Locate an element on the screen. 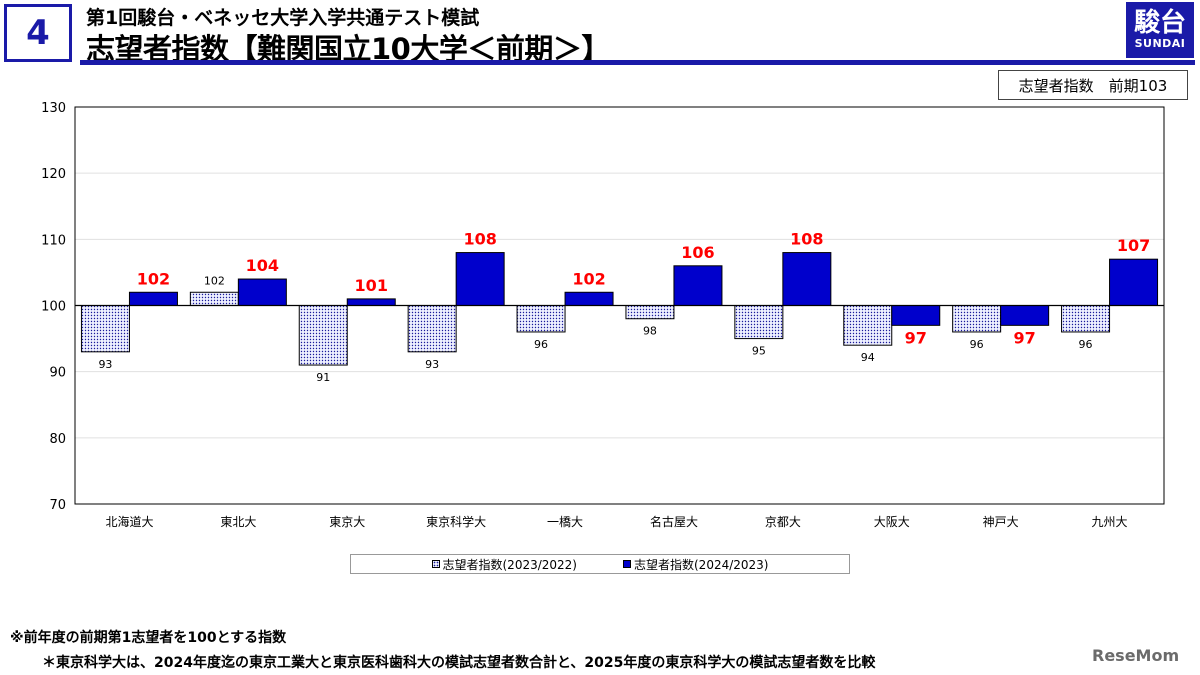 The image size is (1200, 675). data-label-2023-4: 96 is located at coordinates (541, 344).